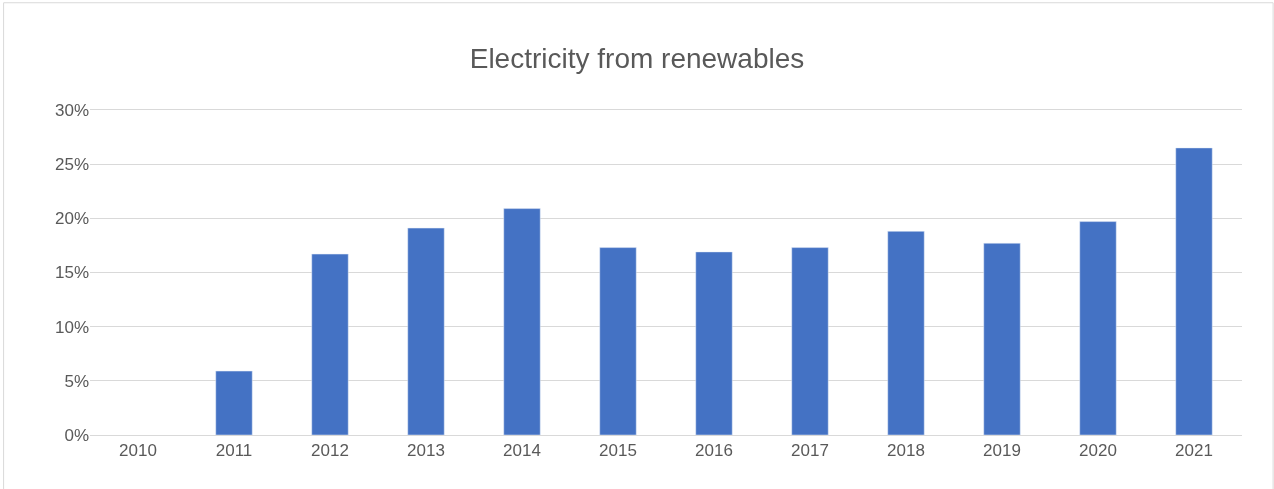  What do you see at coordinates (76, 435) in the screenshot?
I see `y-tick-label: 0%` at bounding box center [76, 435].